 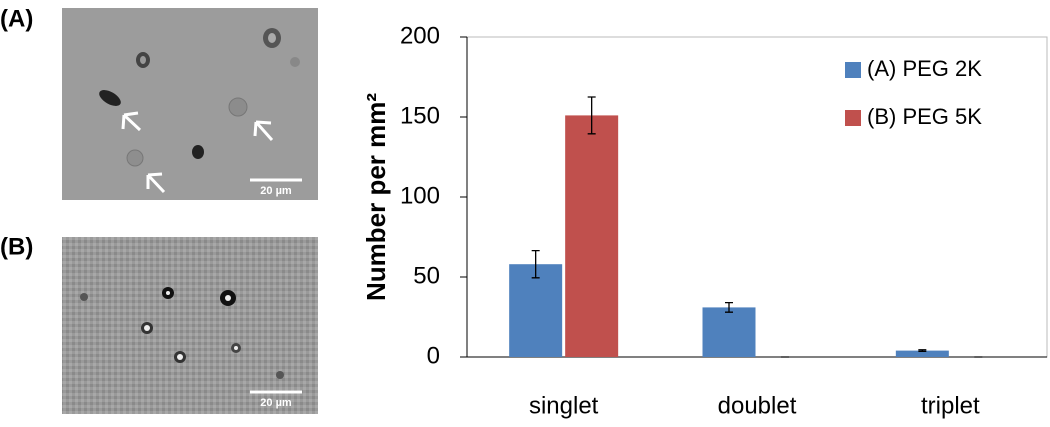 What do you see at coordinates (426, 275) in the screenshot?
I see `y-tick-label: 50` at bounding box center [426, 275].